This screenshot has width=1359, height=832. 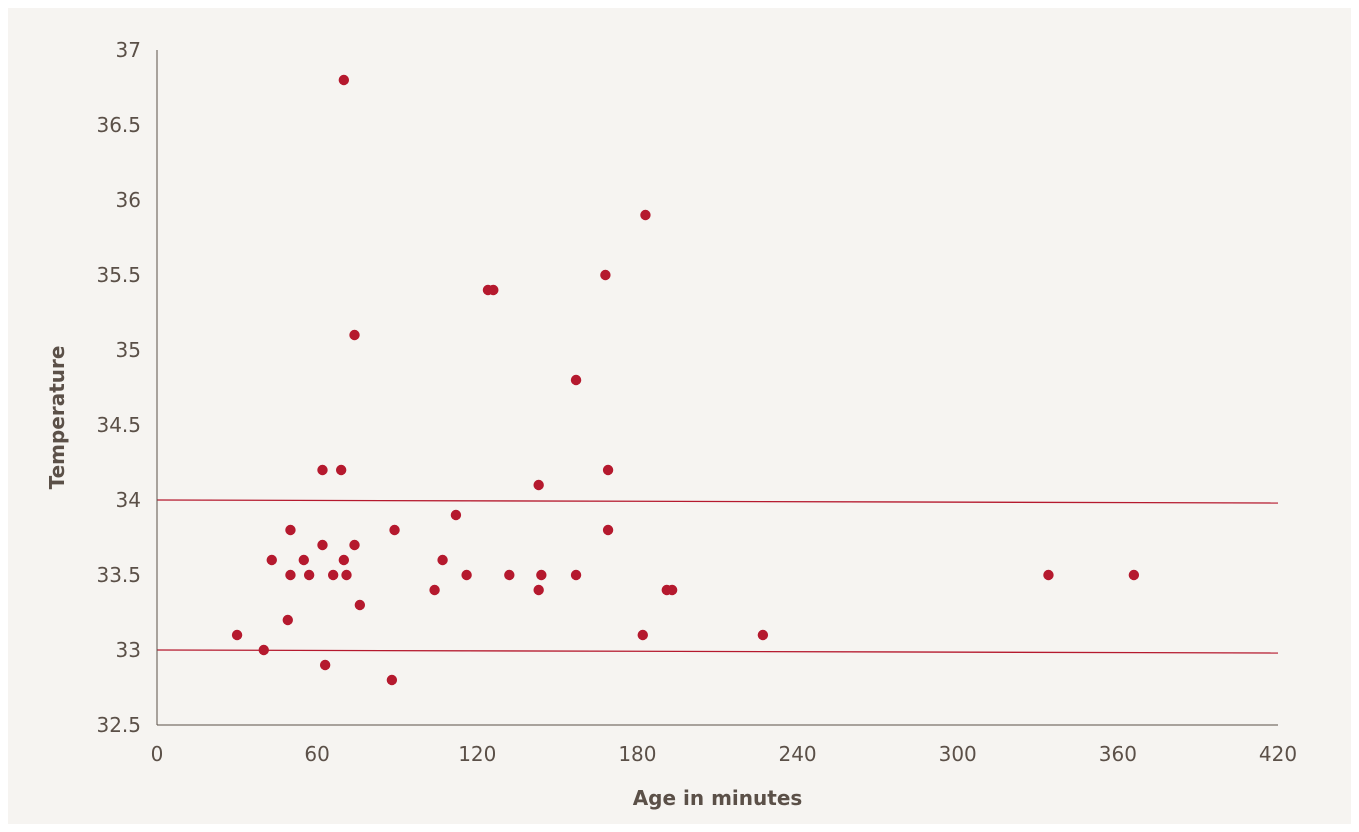 I want to click on y-tick-label: 35, so click(x=128, y=350).